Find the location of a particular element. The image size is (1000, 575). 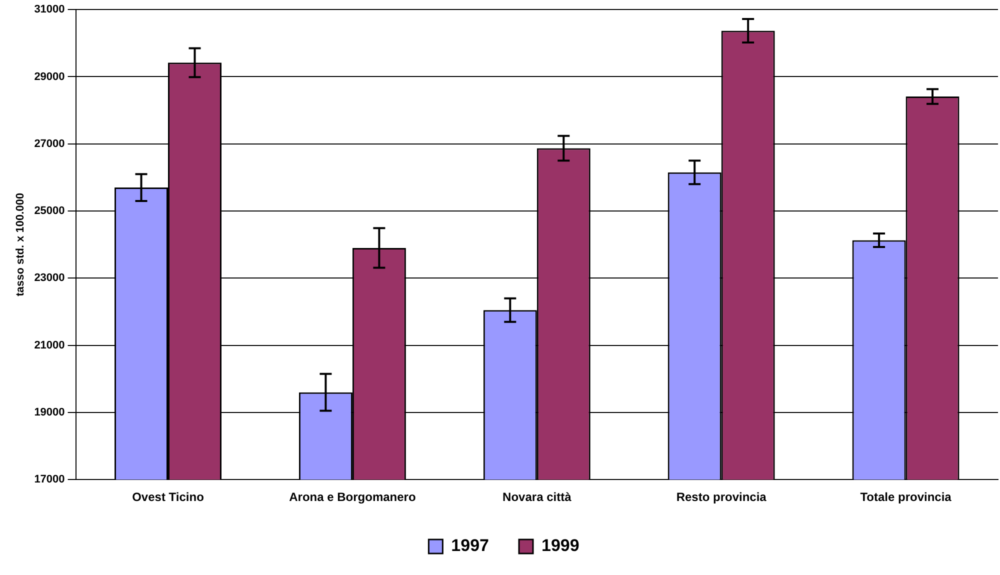

y-tick-label: 17000 is located at coordinates (49, 480).